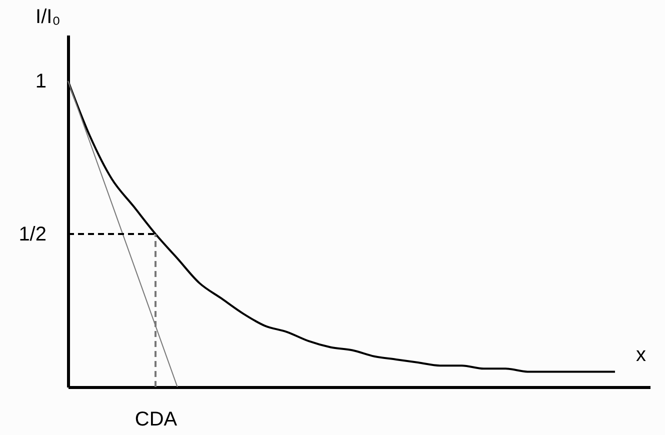 Image resolution: width=665 pixels, height=435 pixels. What do you see at coordinates (32, 234) in the screenshot?
I see `y-tick-label: 1/2` at bounding box center [32, 234].